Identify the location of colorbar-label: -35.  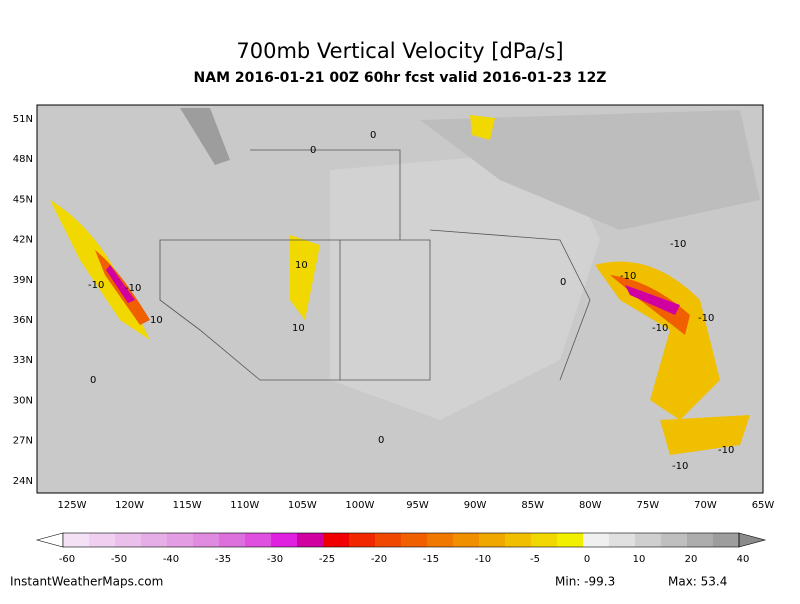
(223, 559).